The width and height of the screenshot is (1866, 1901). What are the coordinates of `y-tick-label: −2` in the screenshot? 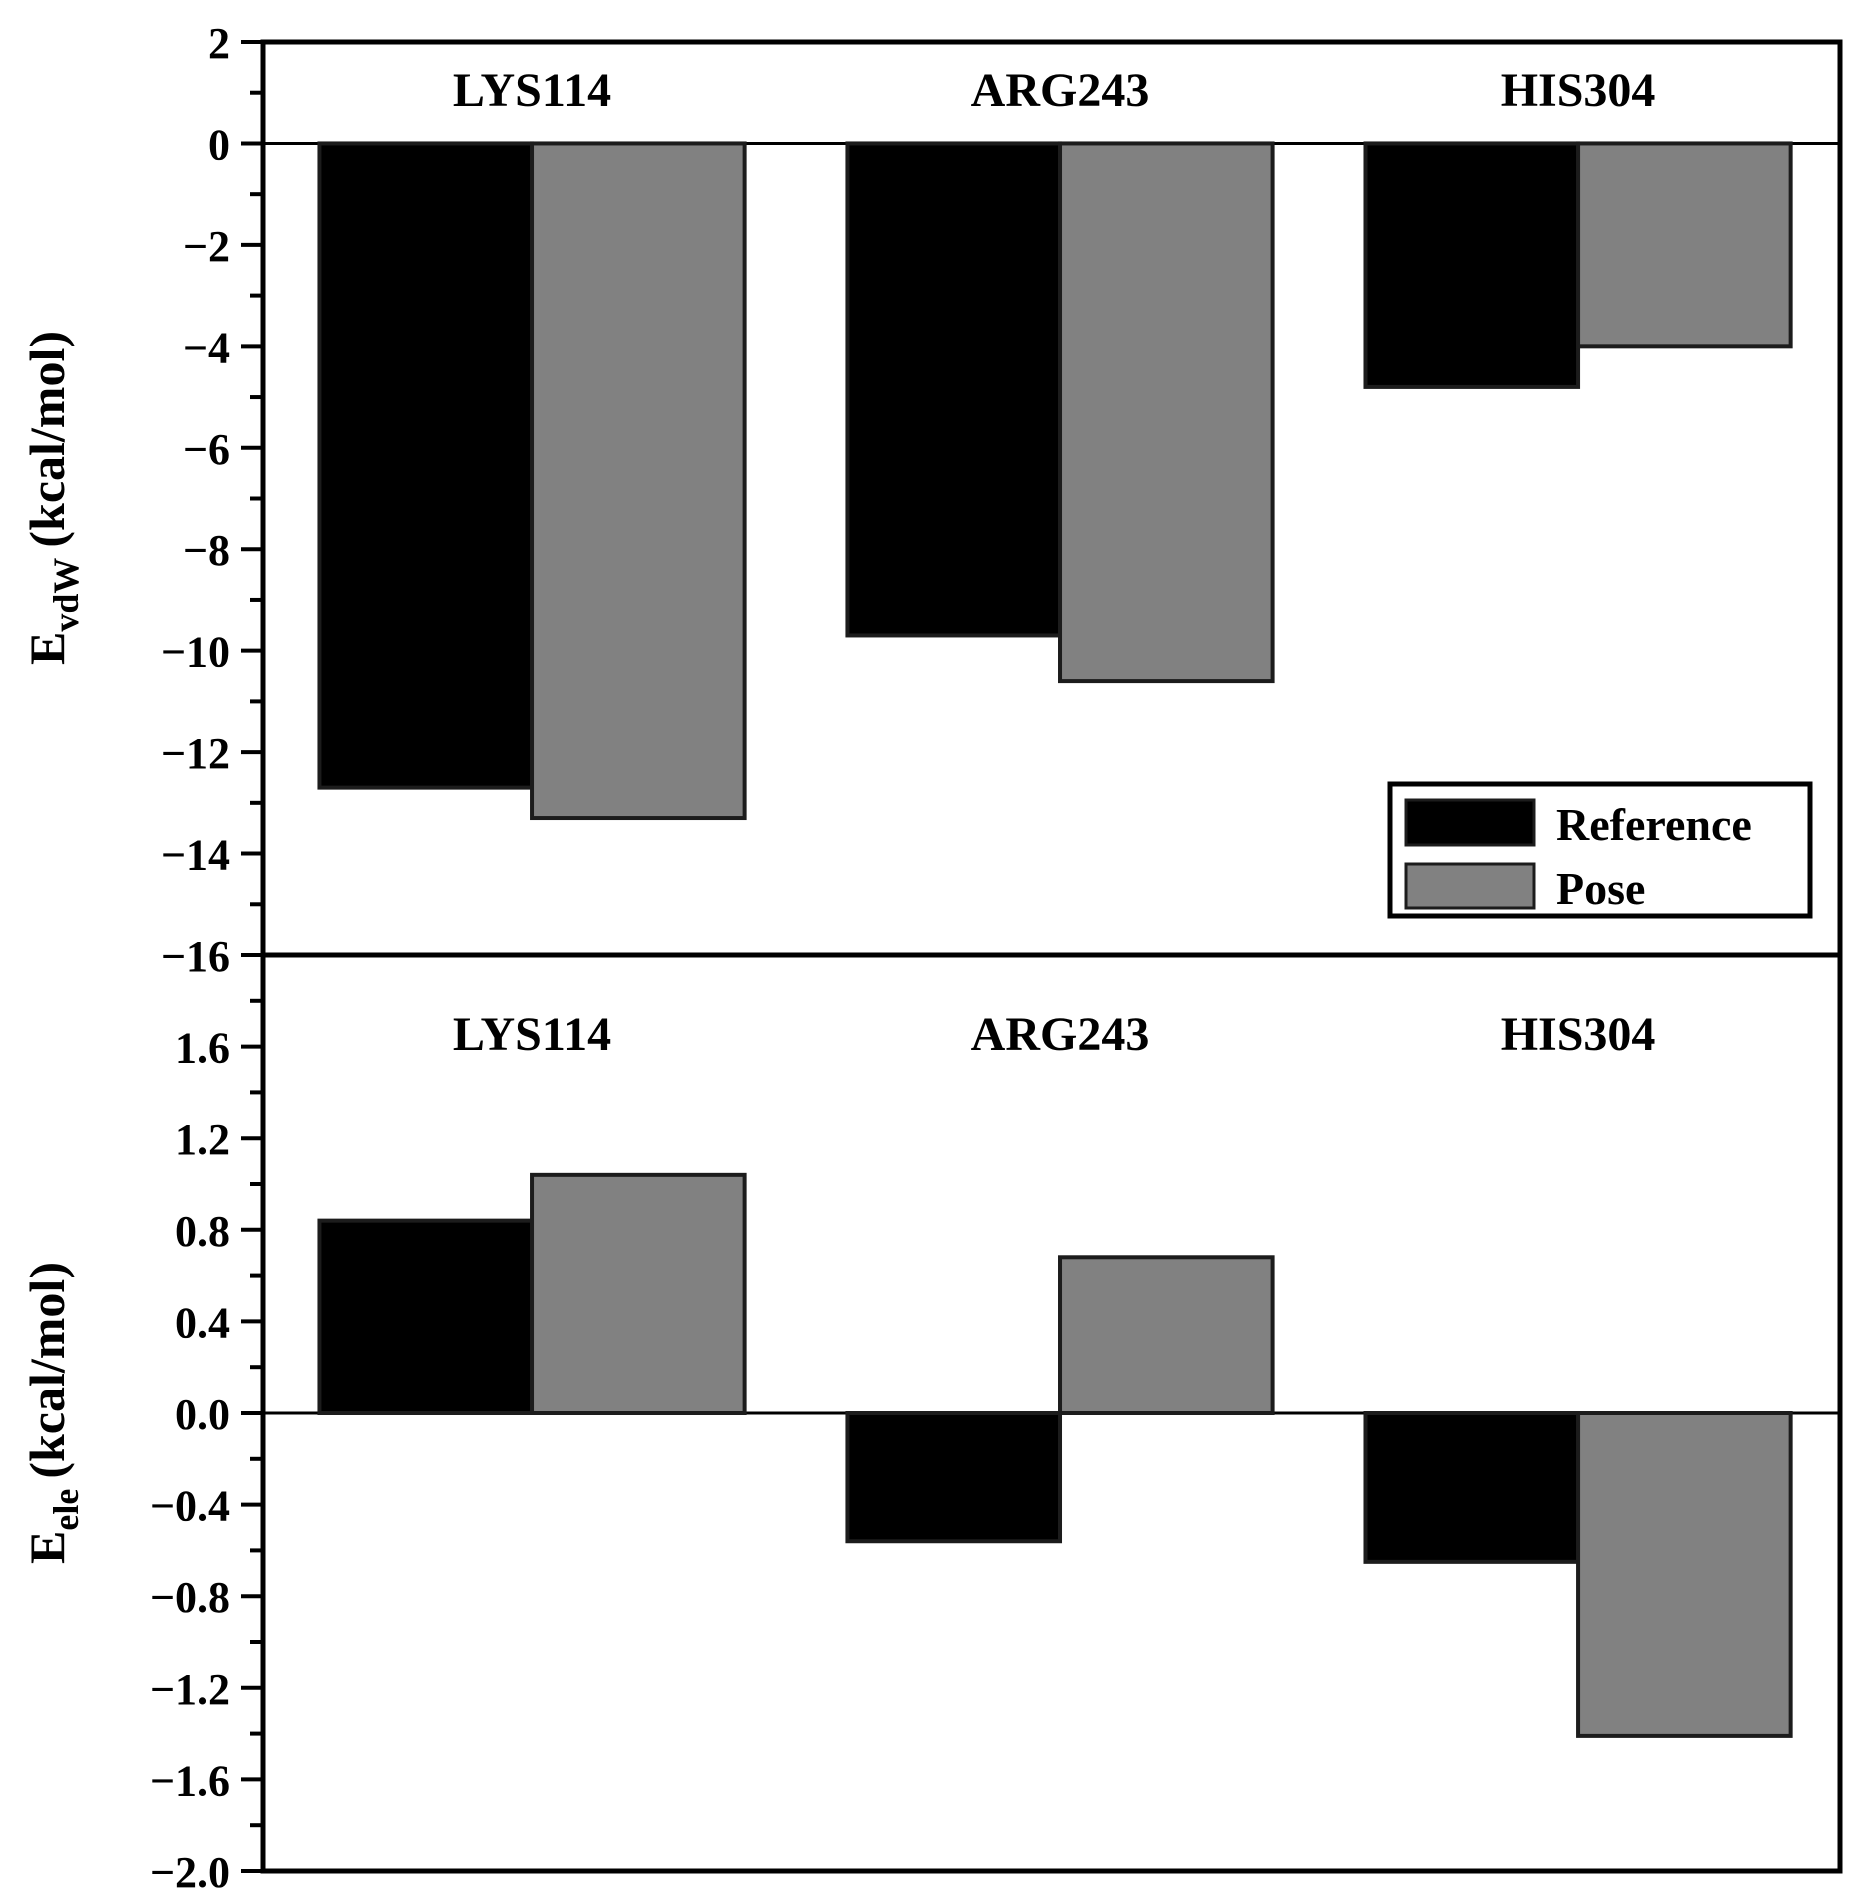 It's located at (206, 246).